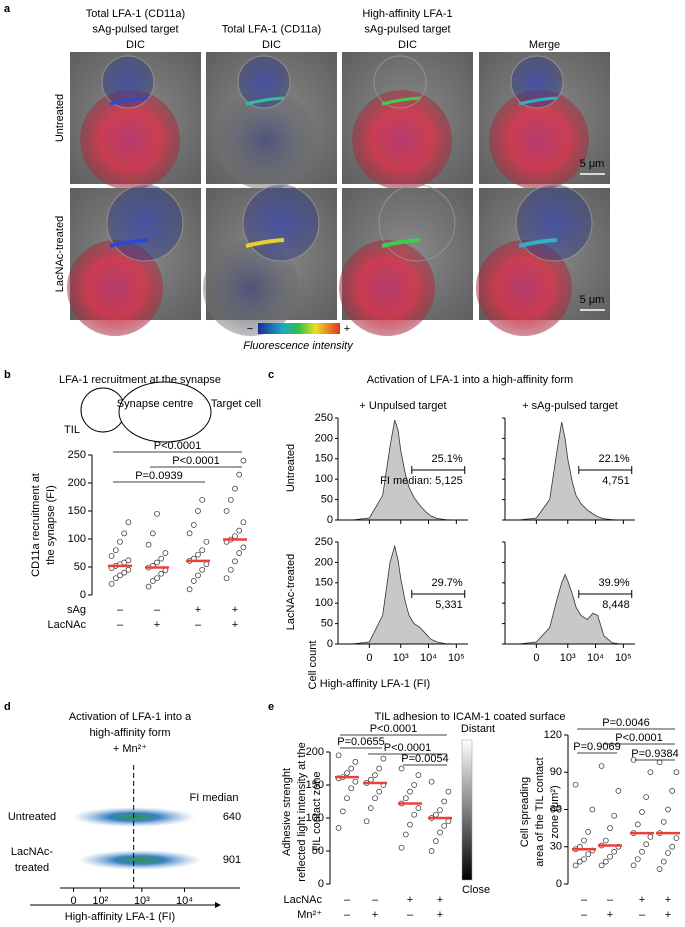  I want to click on y-tick-label: 60, so click(556, 809).